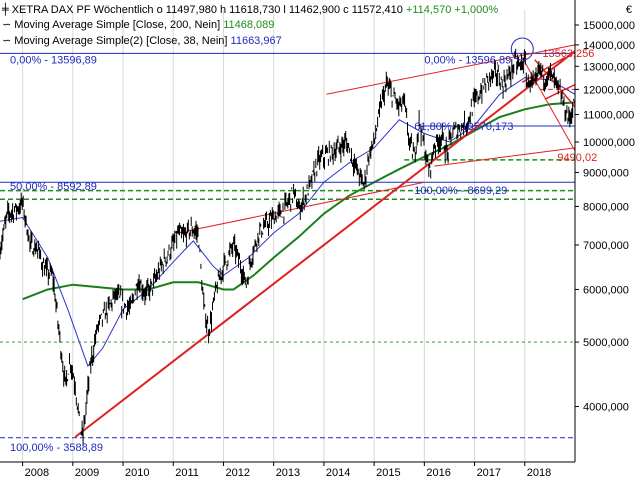 This screenshot has width=640, height=480. What do you see at coordinates (256, 41) in the screenshot?
I see `legend-ma2-value: 11663,967` at bounding box center [256, 41].